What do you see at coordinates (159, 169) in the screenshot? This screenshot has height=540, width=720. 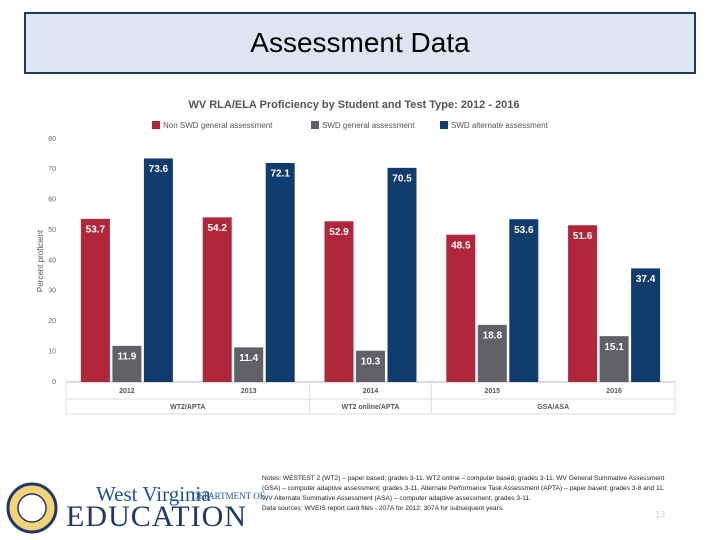 I see `data-label: 73.6` at bounding box center [159, 169].